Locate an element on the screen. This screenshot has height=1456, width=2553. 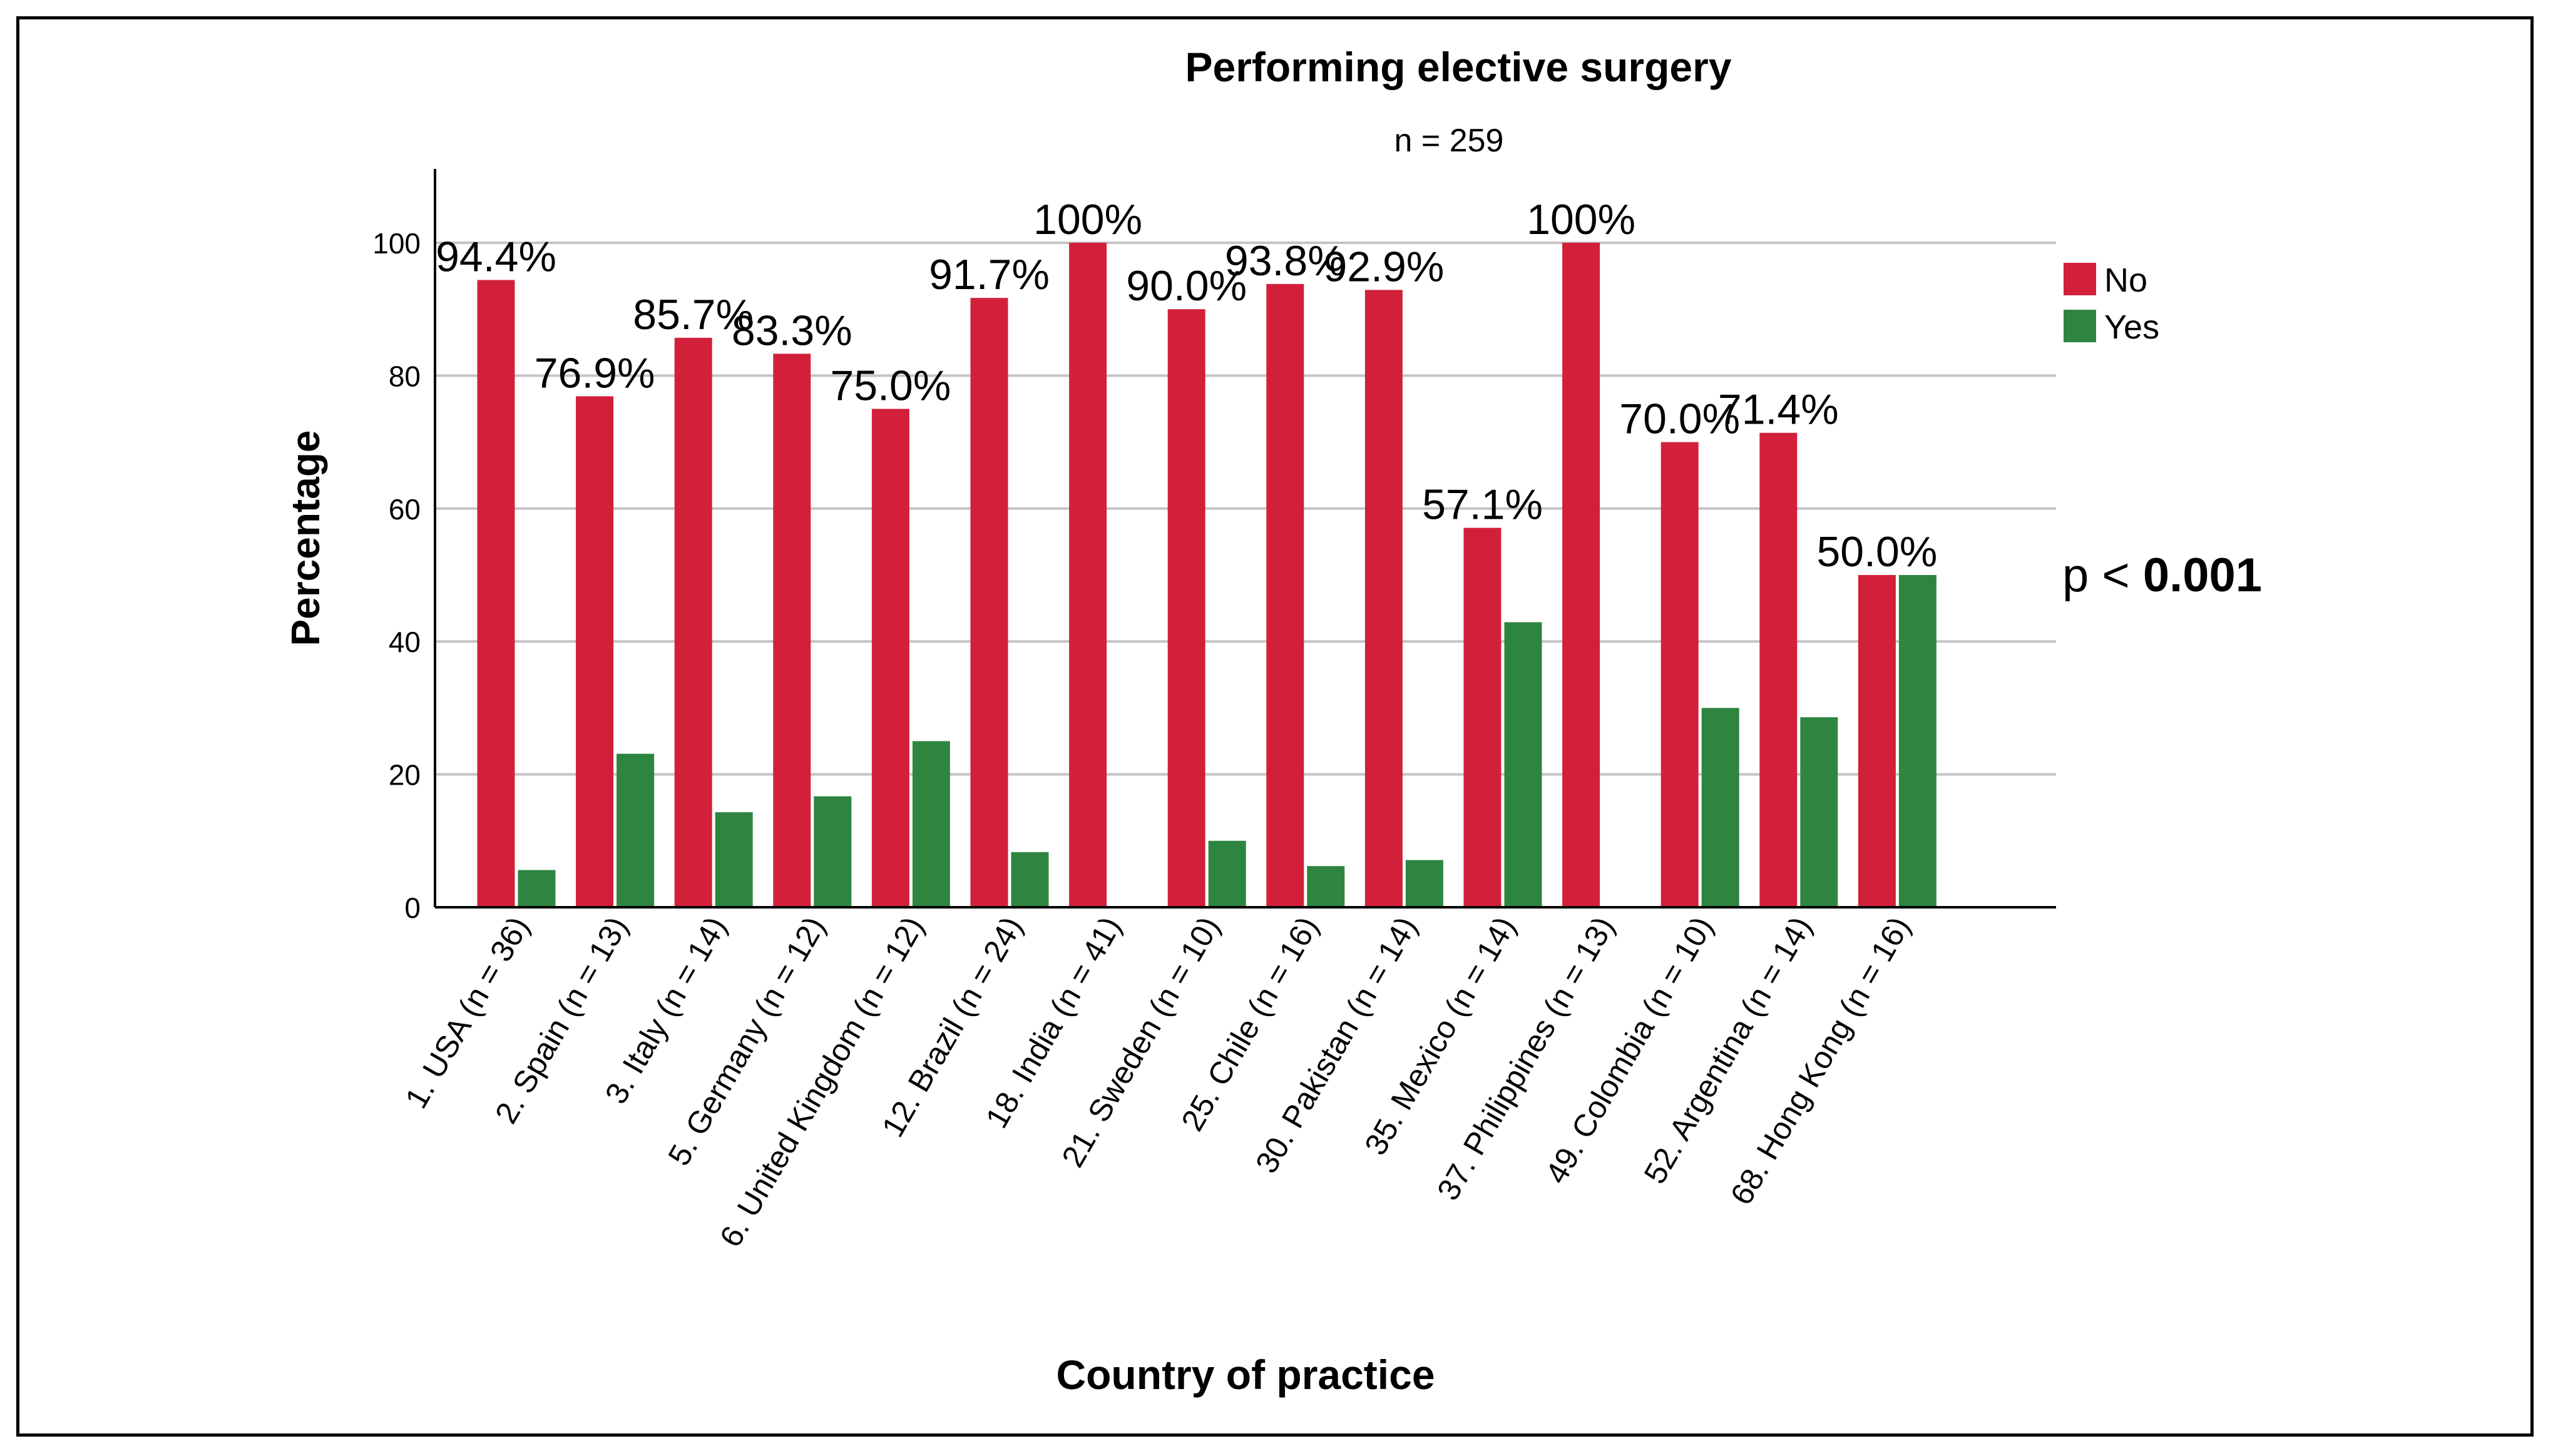
y-tick-label: 80 is located at coordinates (405, 376).